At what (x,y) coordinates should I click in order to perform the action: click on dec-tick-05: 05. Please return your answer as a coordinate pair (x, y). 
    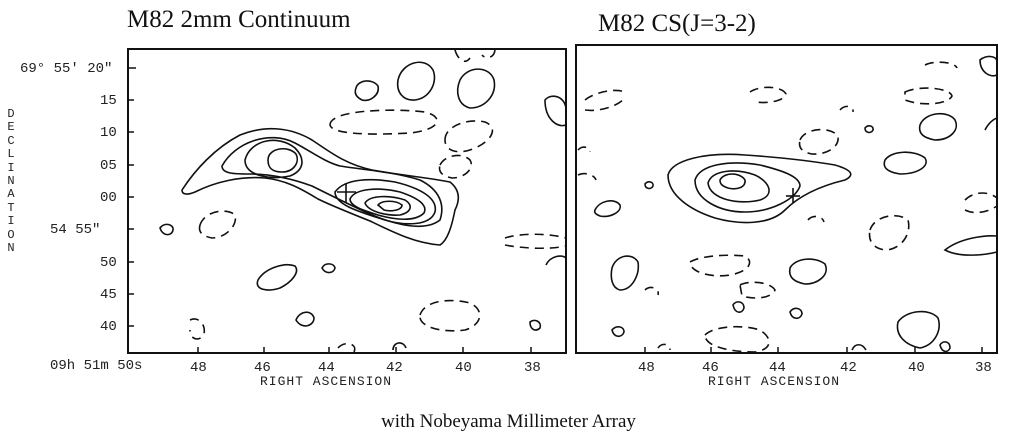
    Looking at the image, I should click on (108, 166).